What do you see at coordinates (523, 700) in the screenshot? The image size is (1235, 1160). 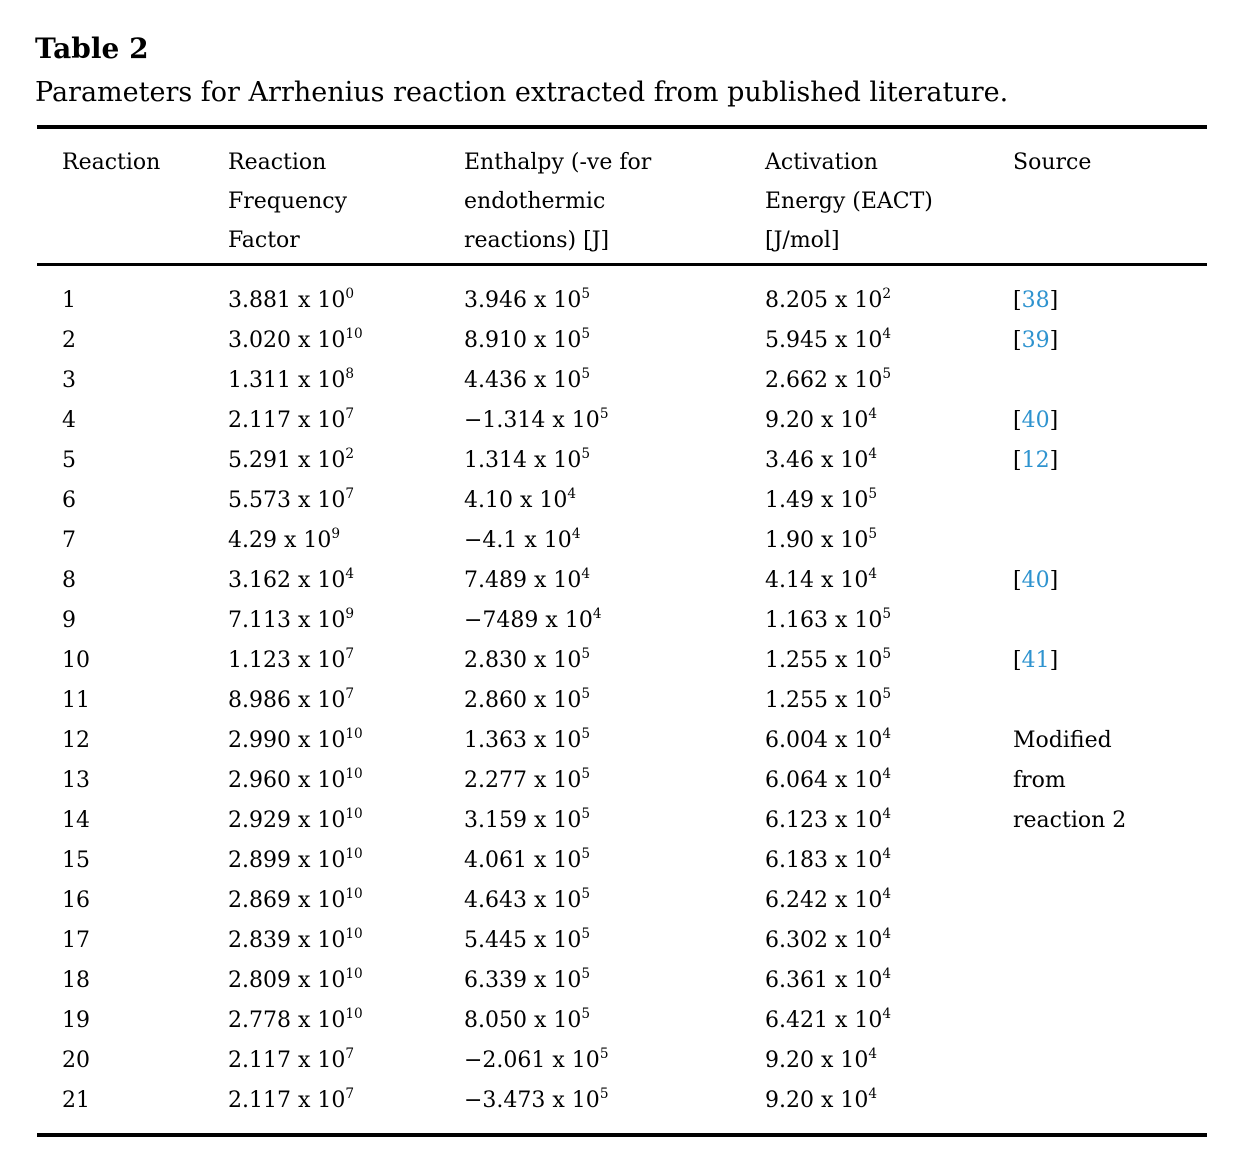 I see `enthalpy-cell-mantissa: 2.860 x 10` at bounding box center [523, 700].